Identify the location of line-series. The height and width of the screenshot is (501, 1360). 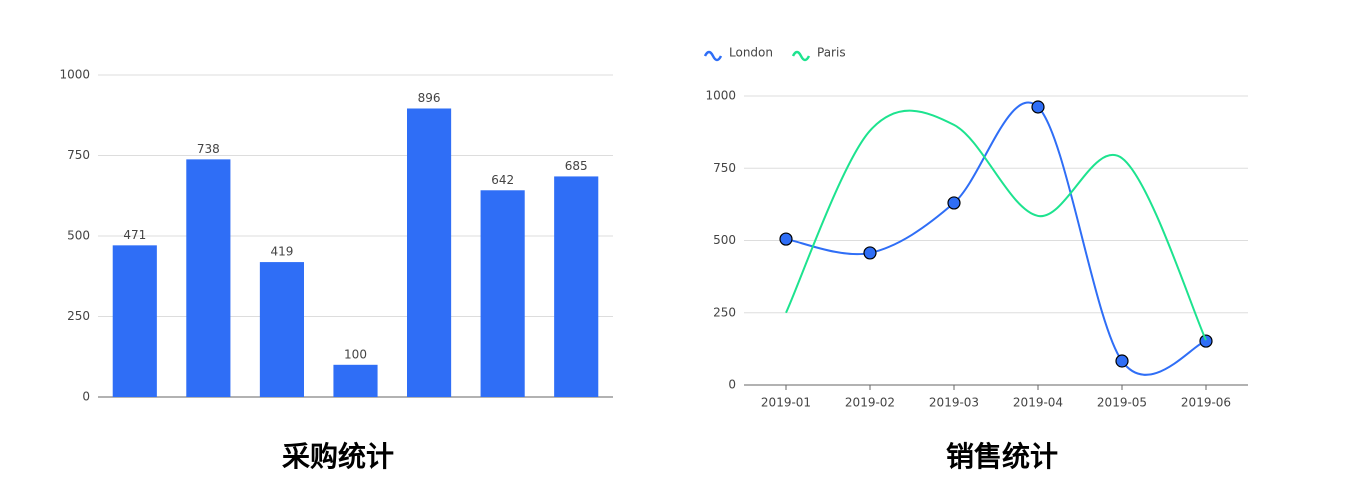
(996, 225).